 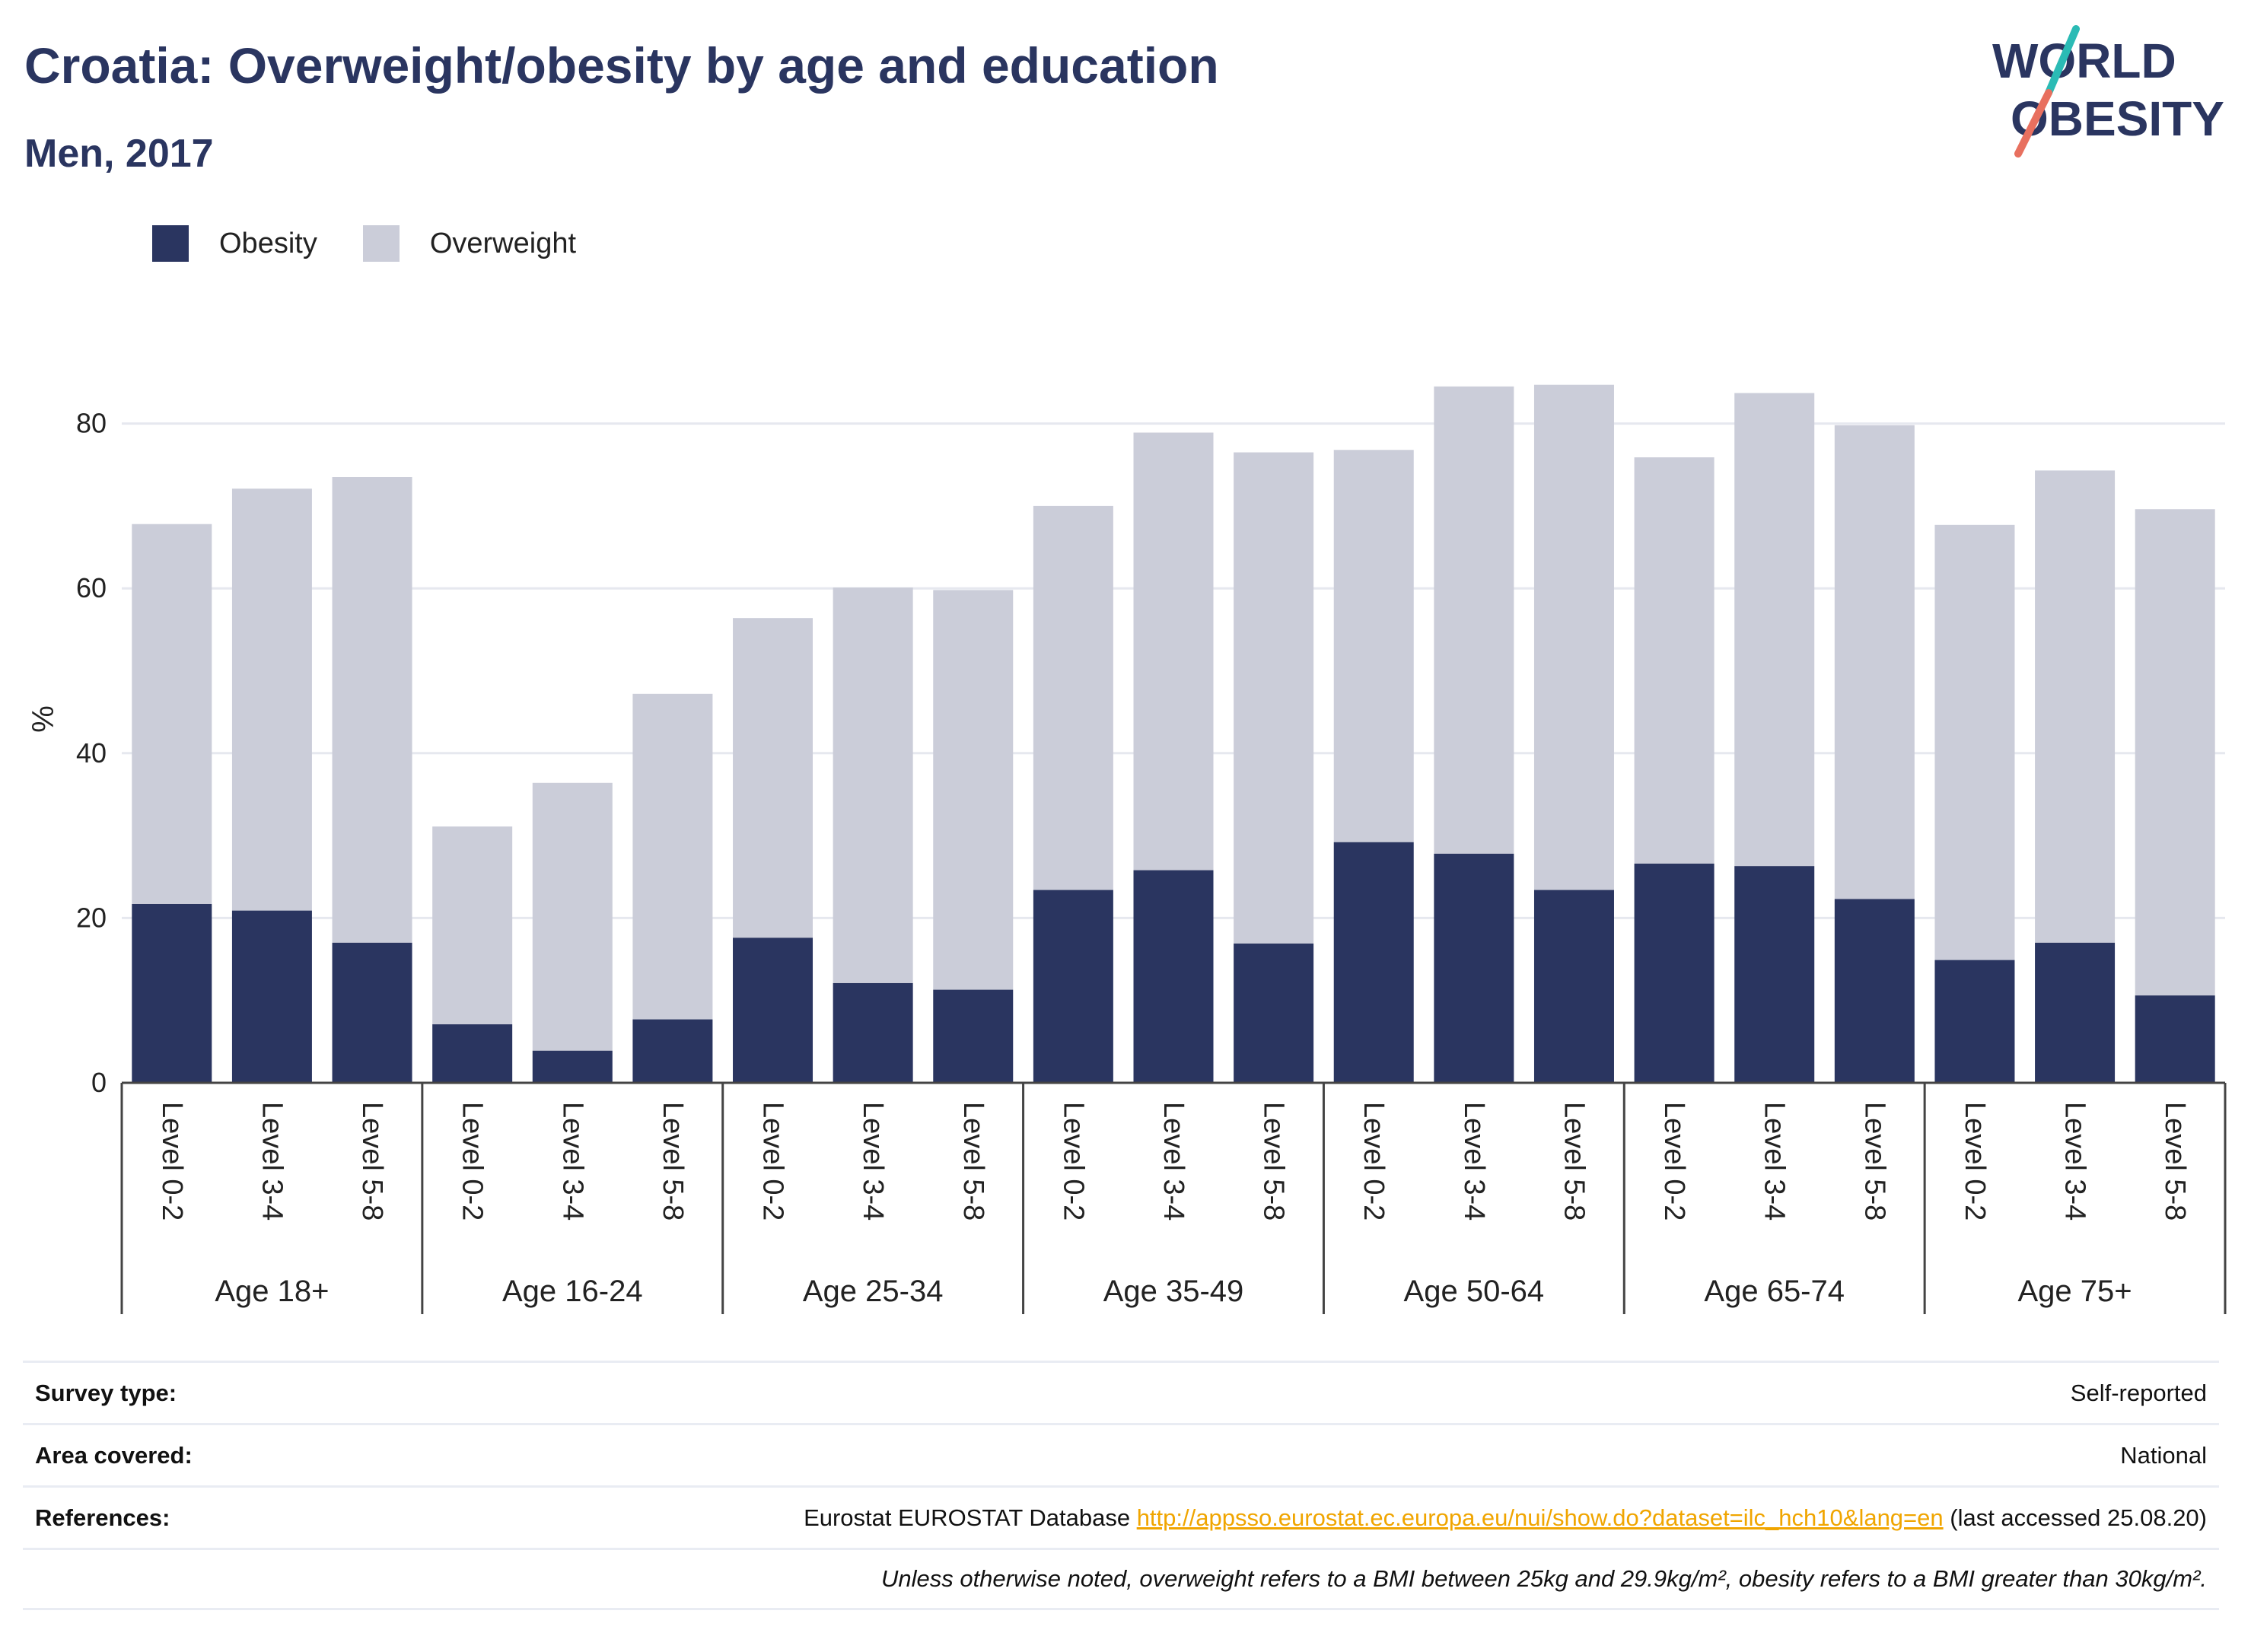 I want to click on chart-legend: Obesity Overweight, so click(x=387, y=244).